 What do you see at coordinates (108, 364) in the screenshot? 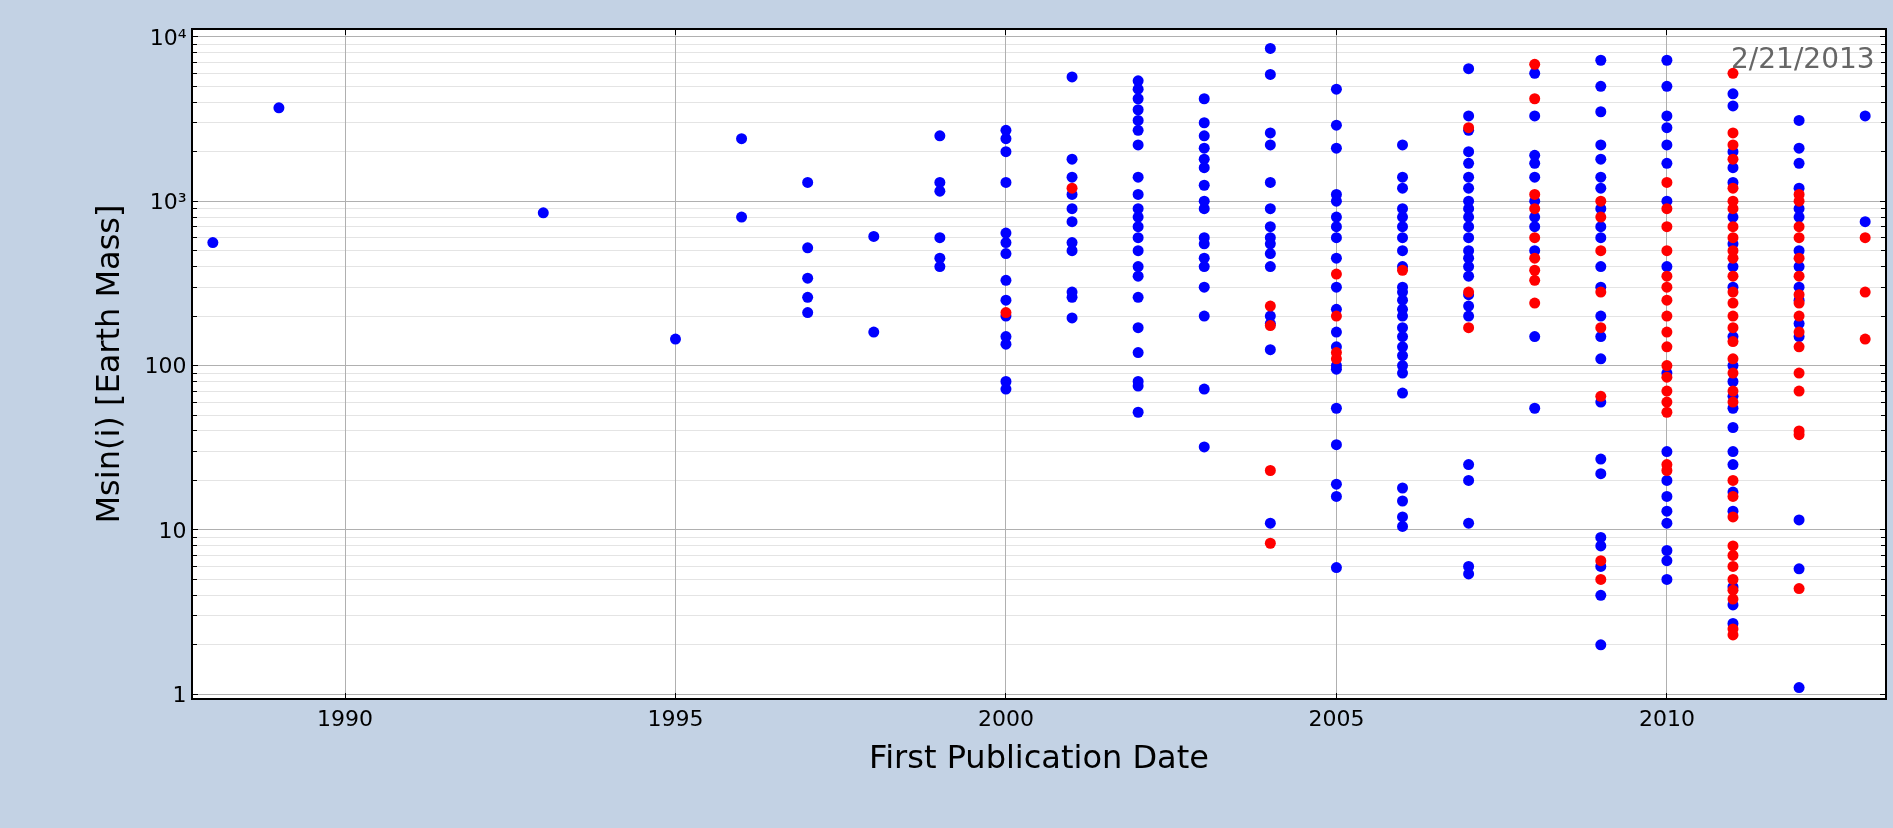
I see `y-axis-title: Msin(i) [Earth Mass]` at bounding box center [108, 364].